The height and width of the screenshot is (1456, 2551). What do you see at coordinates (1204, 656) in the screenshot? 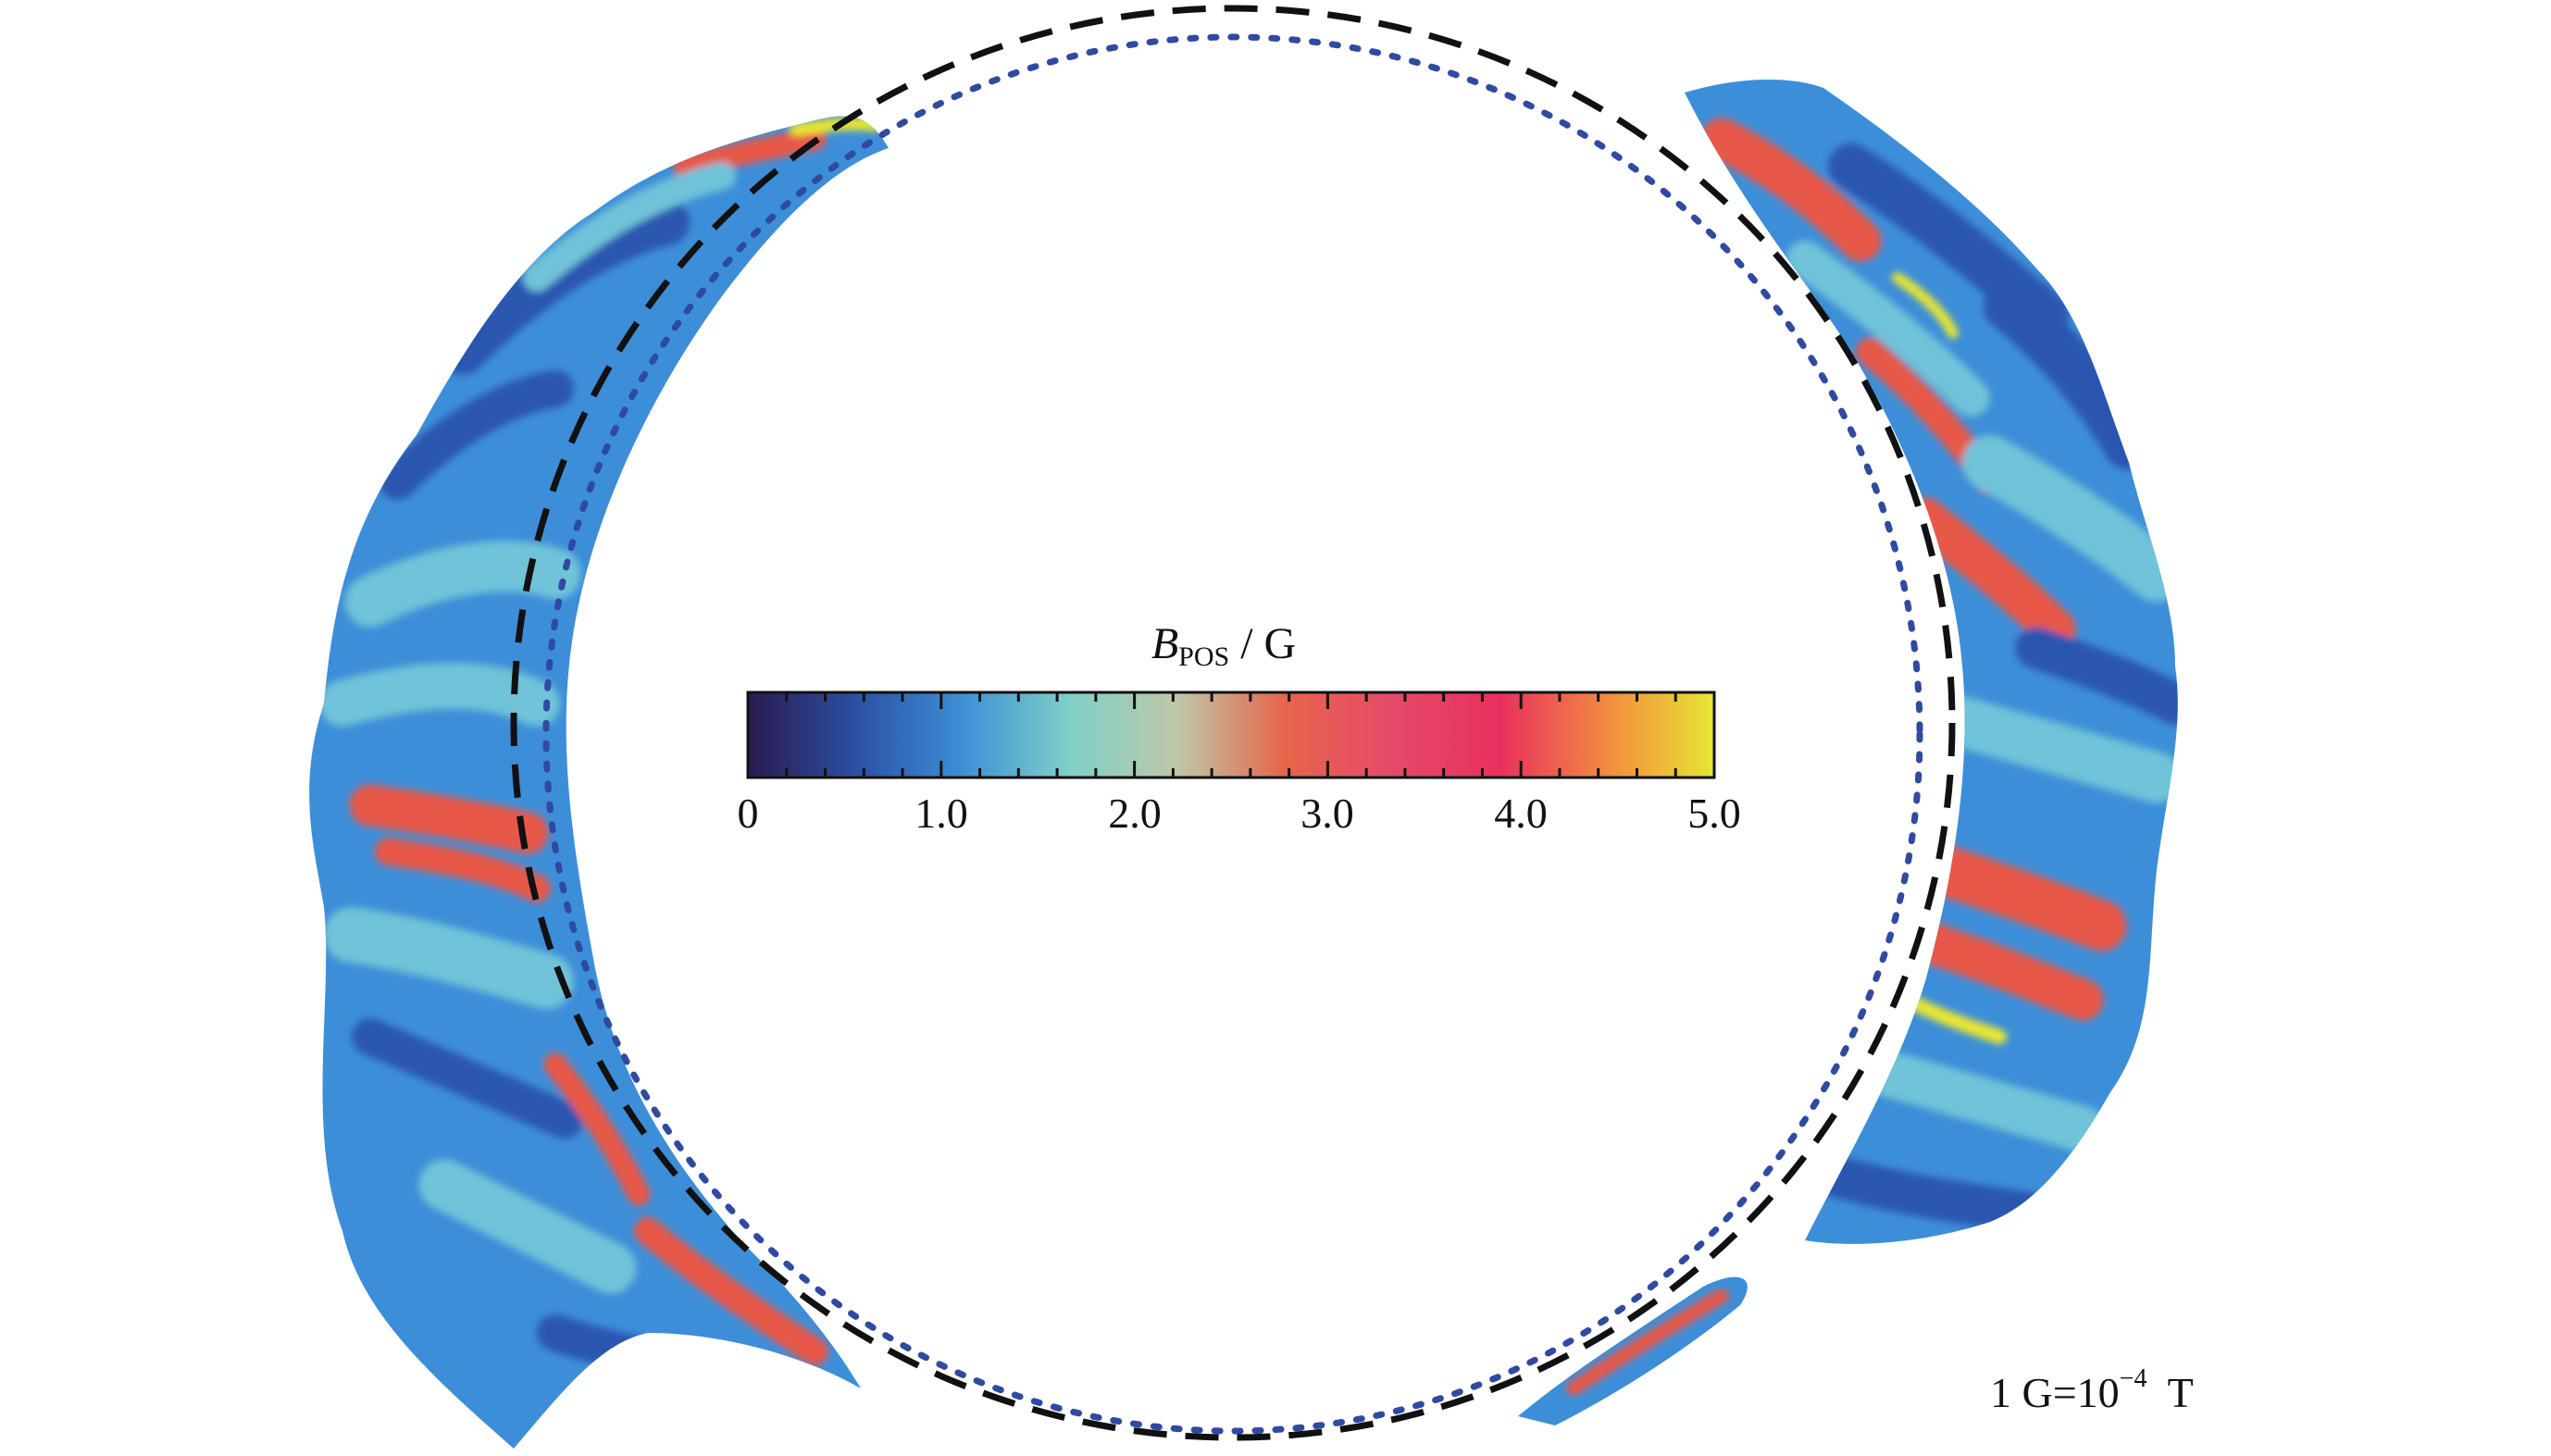
I see `colorbar-title-subscript: POS` at bounding box center [1204, 656].